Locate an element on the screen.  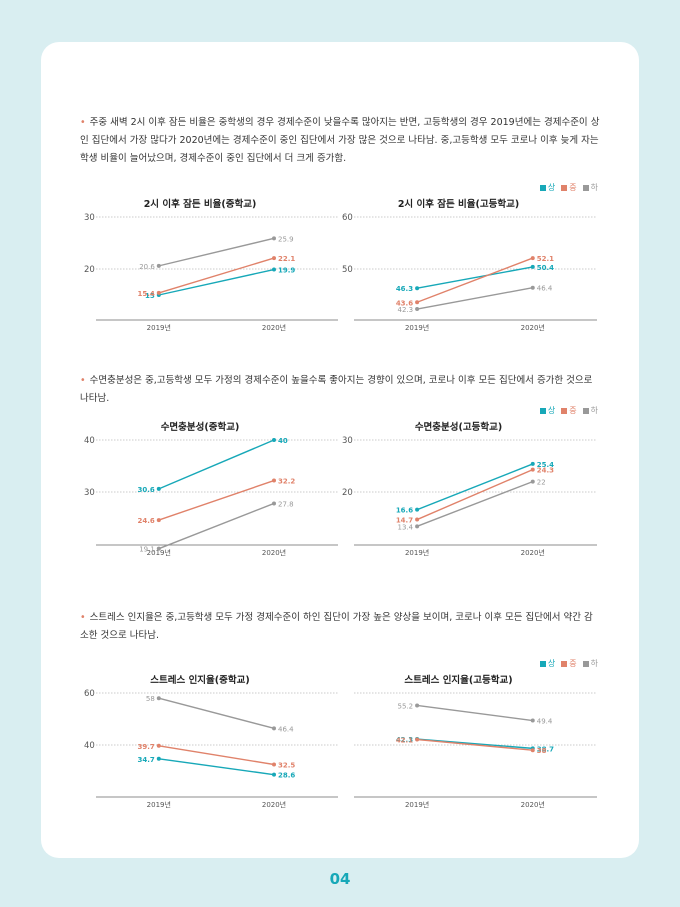
data-label: 43.6 is located at coordinates (404, 303).